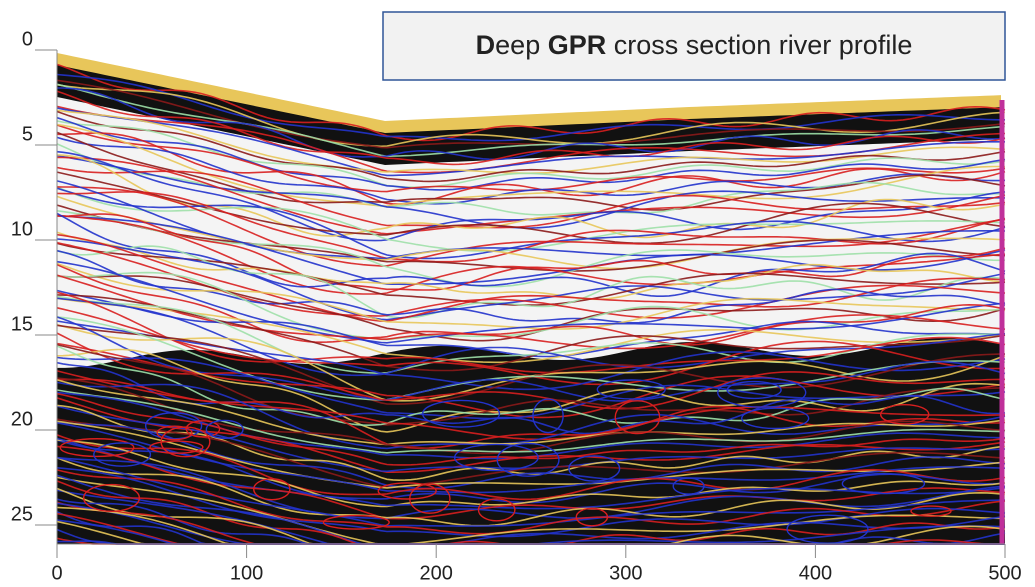 The height and width of the screenshot is (587, 1035). What do you see at coordinates (27, 134) in the screenshot?
I see `y-tick-label: 5` at bounding box center [27, 134].